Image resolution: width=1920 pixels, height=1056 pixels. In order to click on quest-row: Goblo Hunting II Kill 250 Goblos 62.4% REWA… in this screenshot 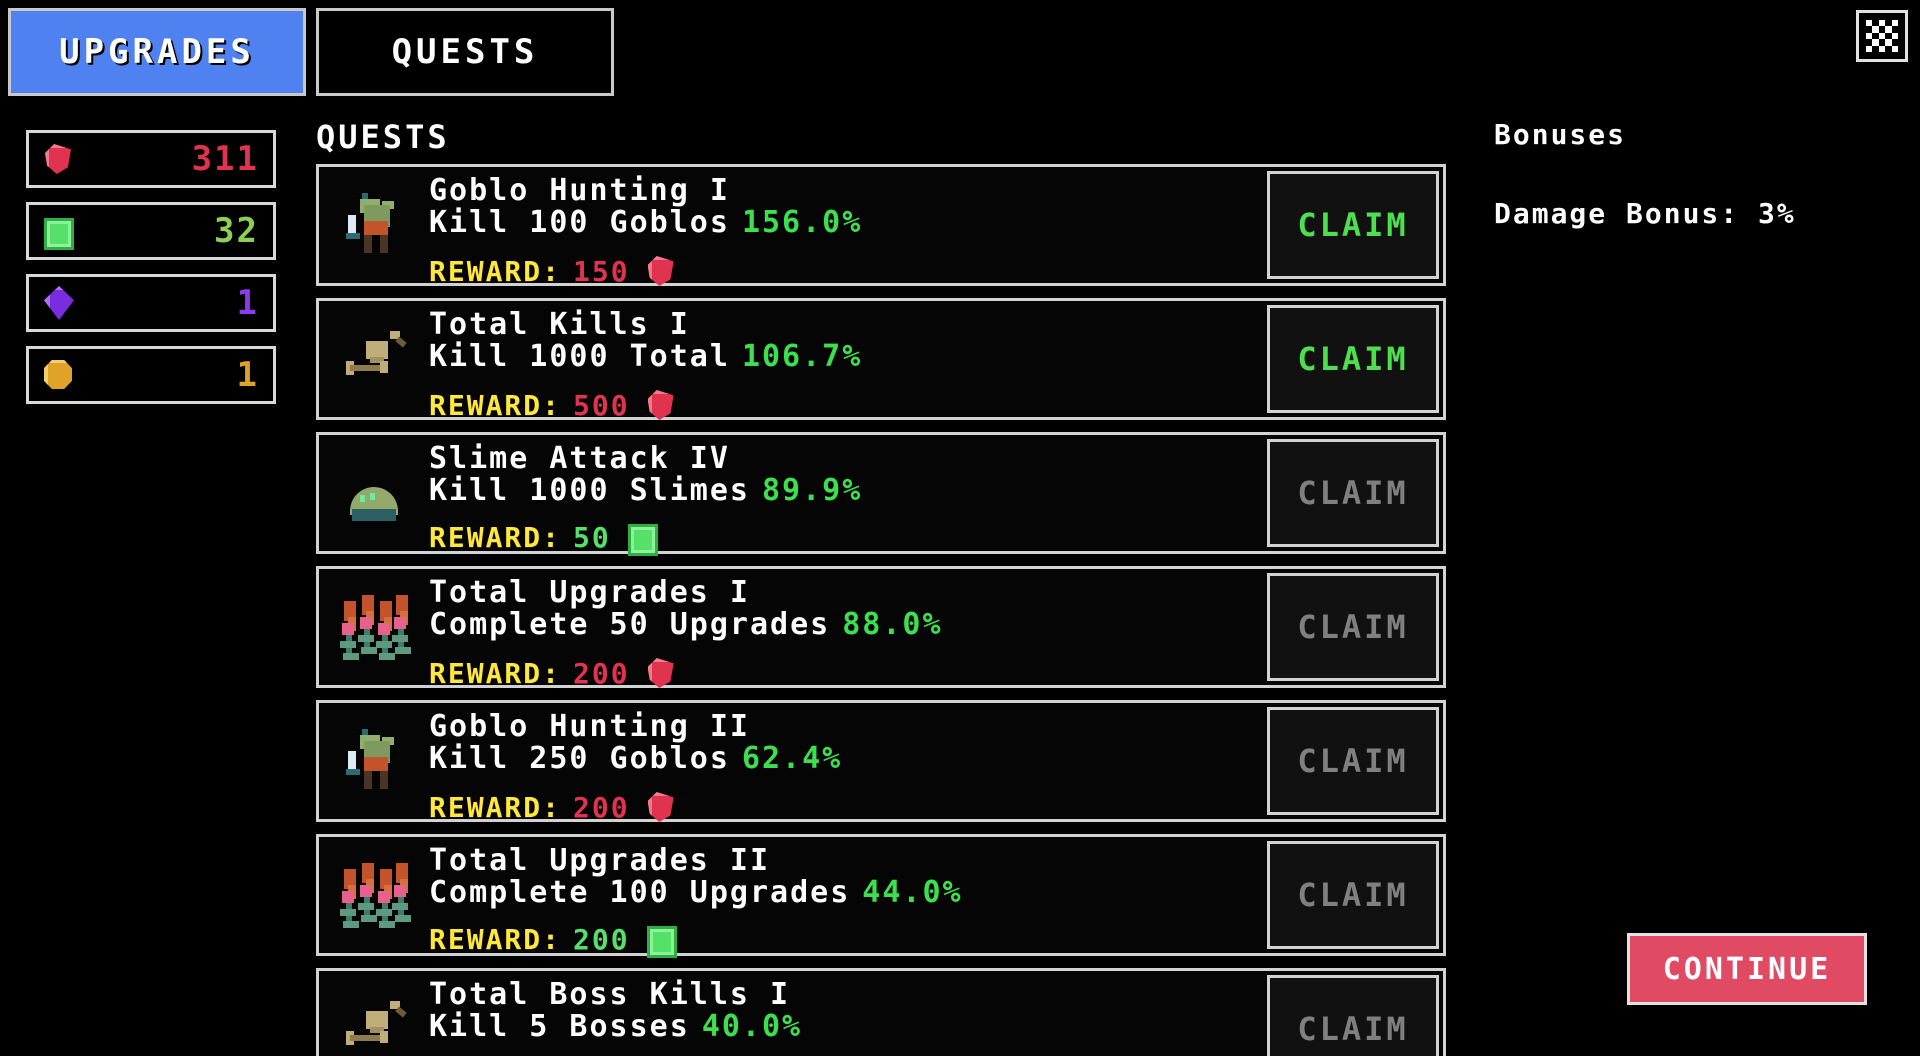, I will do `click(881, 762)`.